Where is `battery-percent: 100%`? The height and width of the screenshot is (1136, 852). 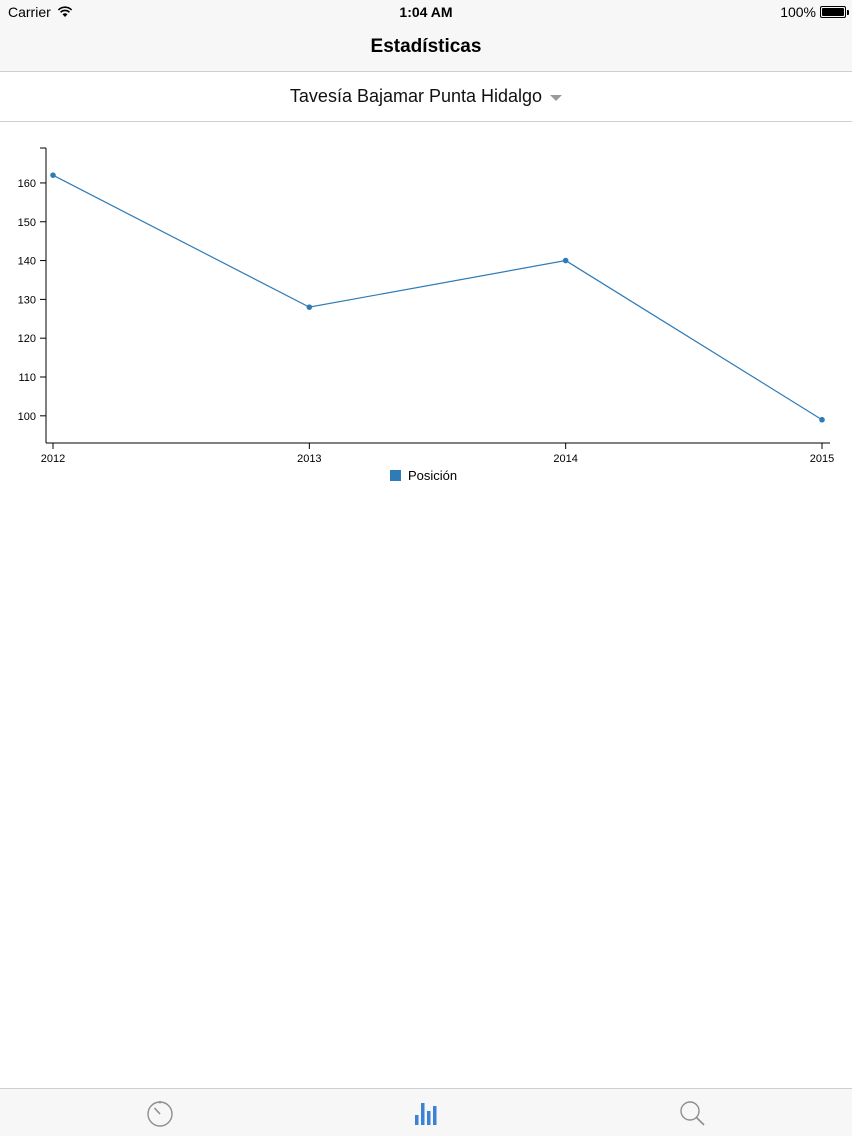
battery-percent: 100% is located at coordinates (798, 12).